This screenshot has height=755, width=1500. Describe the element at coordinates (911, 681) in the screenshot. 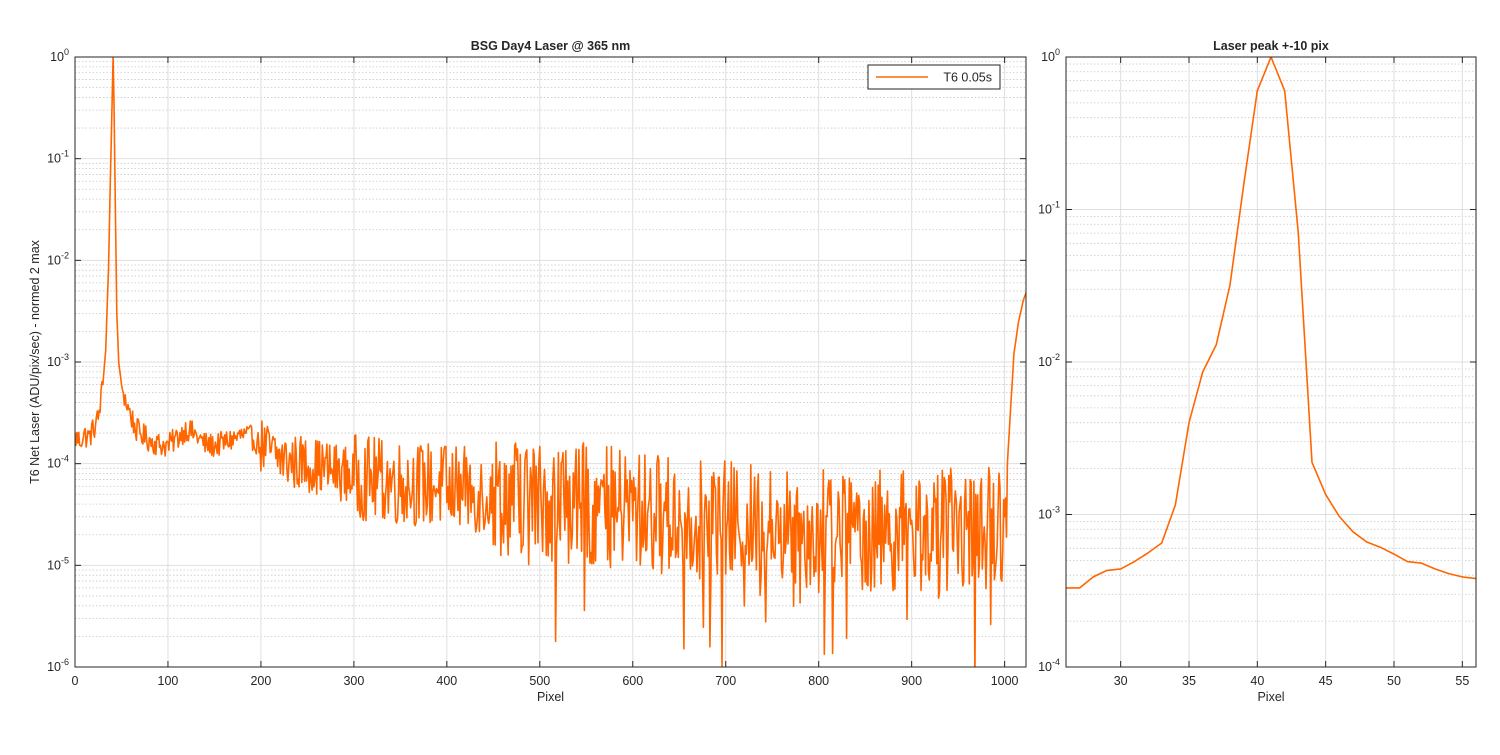

I see `x-tick-label: 900` at that location.